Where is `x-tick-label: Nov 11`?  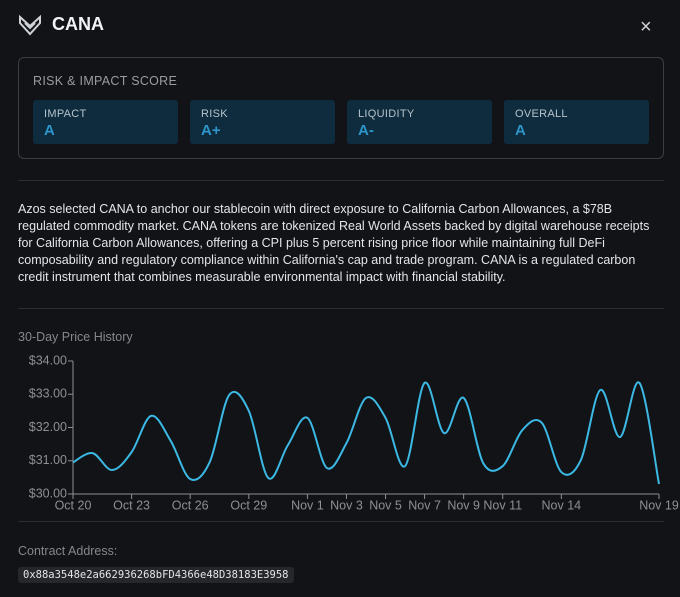 x-tick-label: Nov 11 is located at coordinates (502, 505).